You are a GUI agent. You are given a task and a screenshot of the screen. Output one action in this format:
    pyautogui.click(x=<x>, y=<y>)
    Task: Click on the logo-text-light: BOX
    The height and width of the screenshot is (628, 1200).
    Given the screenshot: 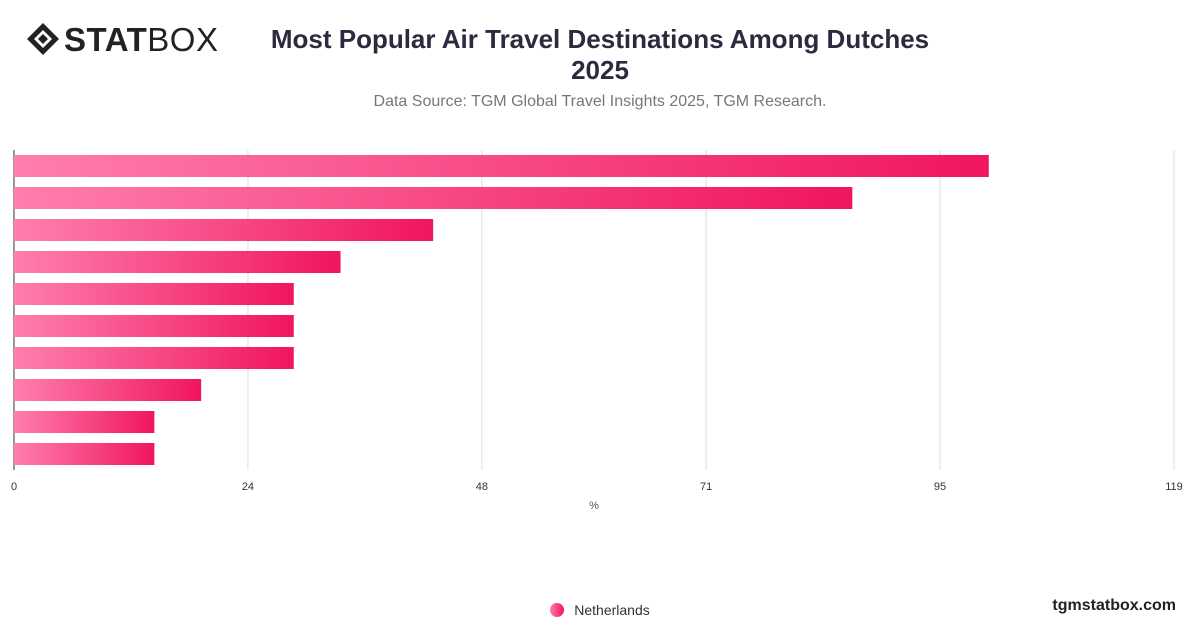 What is the action you would take?
    pyautogui.click(x=183, y=39)
    